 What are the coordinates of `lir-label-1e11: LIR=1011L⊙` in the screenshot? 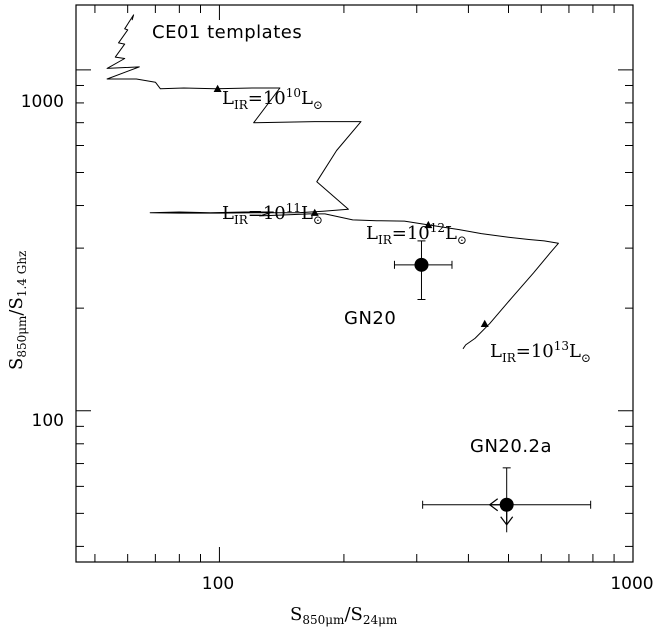 It's located at (272, 214).